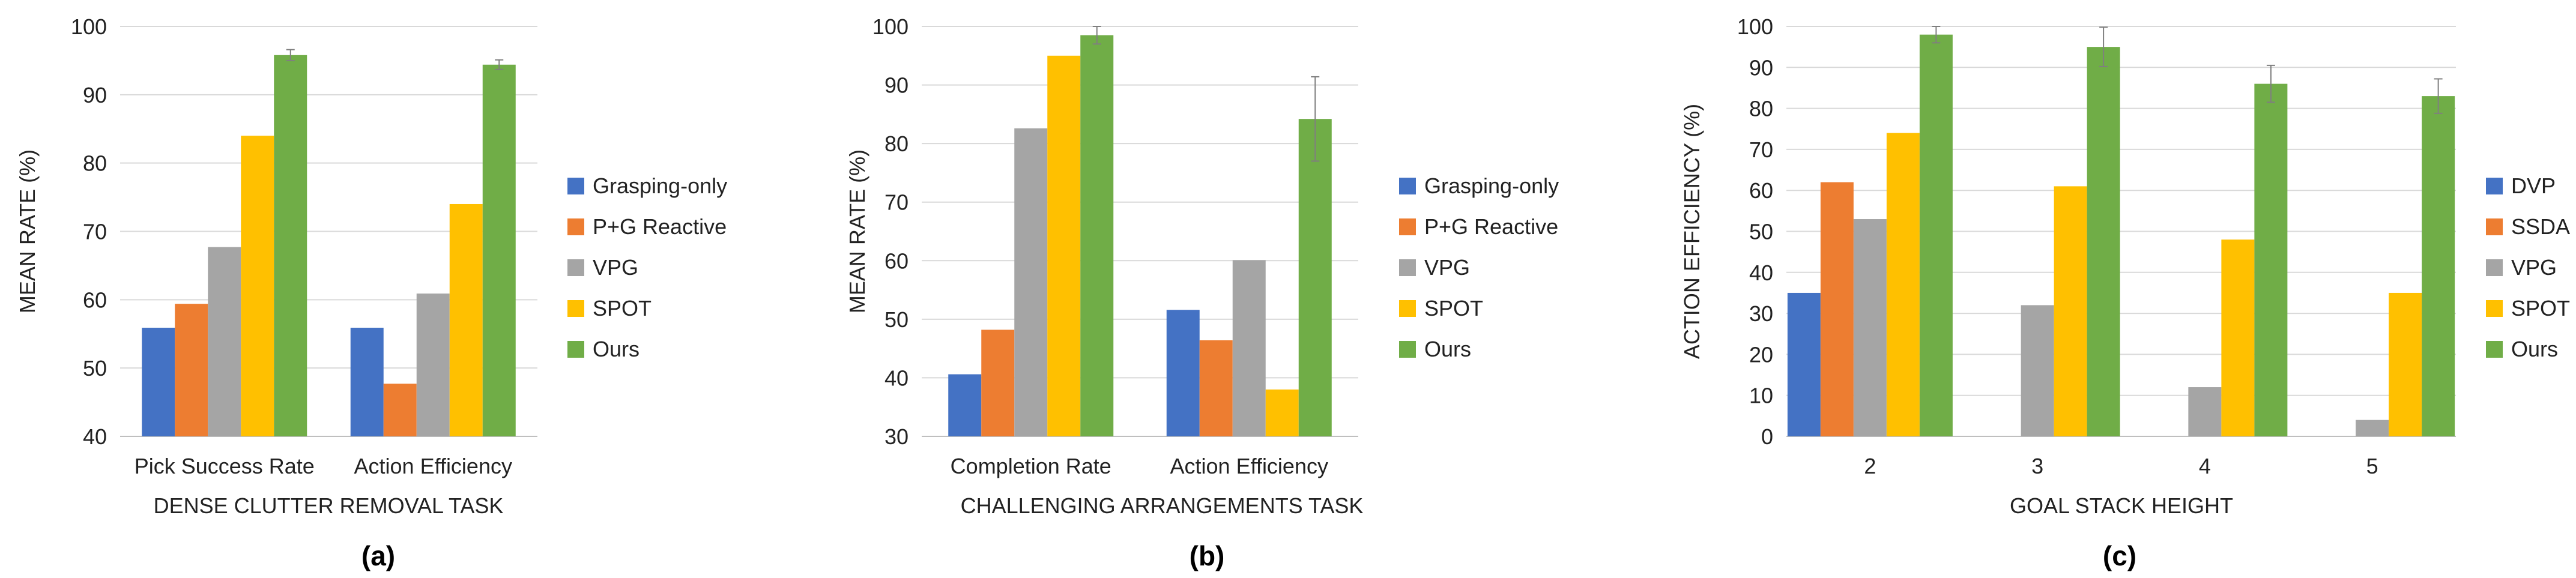  What do you see at coordinates (191, 370) in the screenshot?
I see `bar-p-g-reactive-pick-success-rate` at bounding box center [191, 370].